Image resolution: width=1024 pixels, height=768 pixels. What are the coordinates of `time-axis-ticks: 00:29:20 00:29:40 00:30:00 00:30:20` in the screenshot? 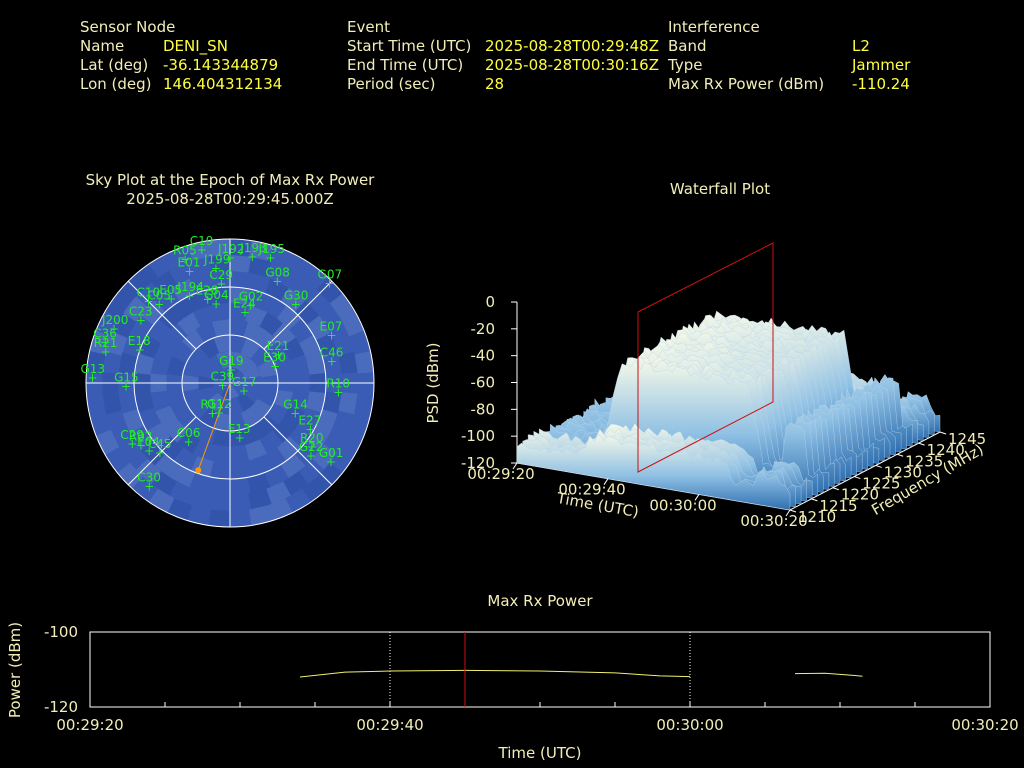 It's located at (637, 496).